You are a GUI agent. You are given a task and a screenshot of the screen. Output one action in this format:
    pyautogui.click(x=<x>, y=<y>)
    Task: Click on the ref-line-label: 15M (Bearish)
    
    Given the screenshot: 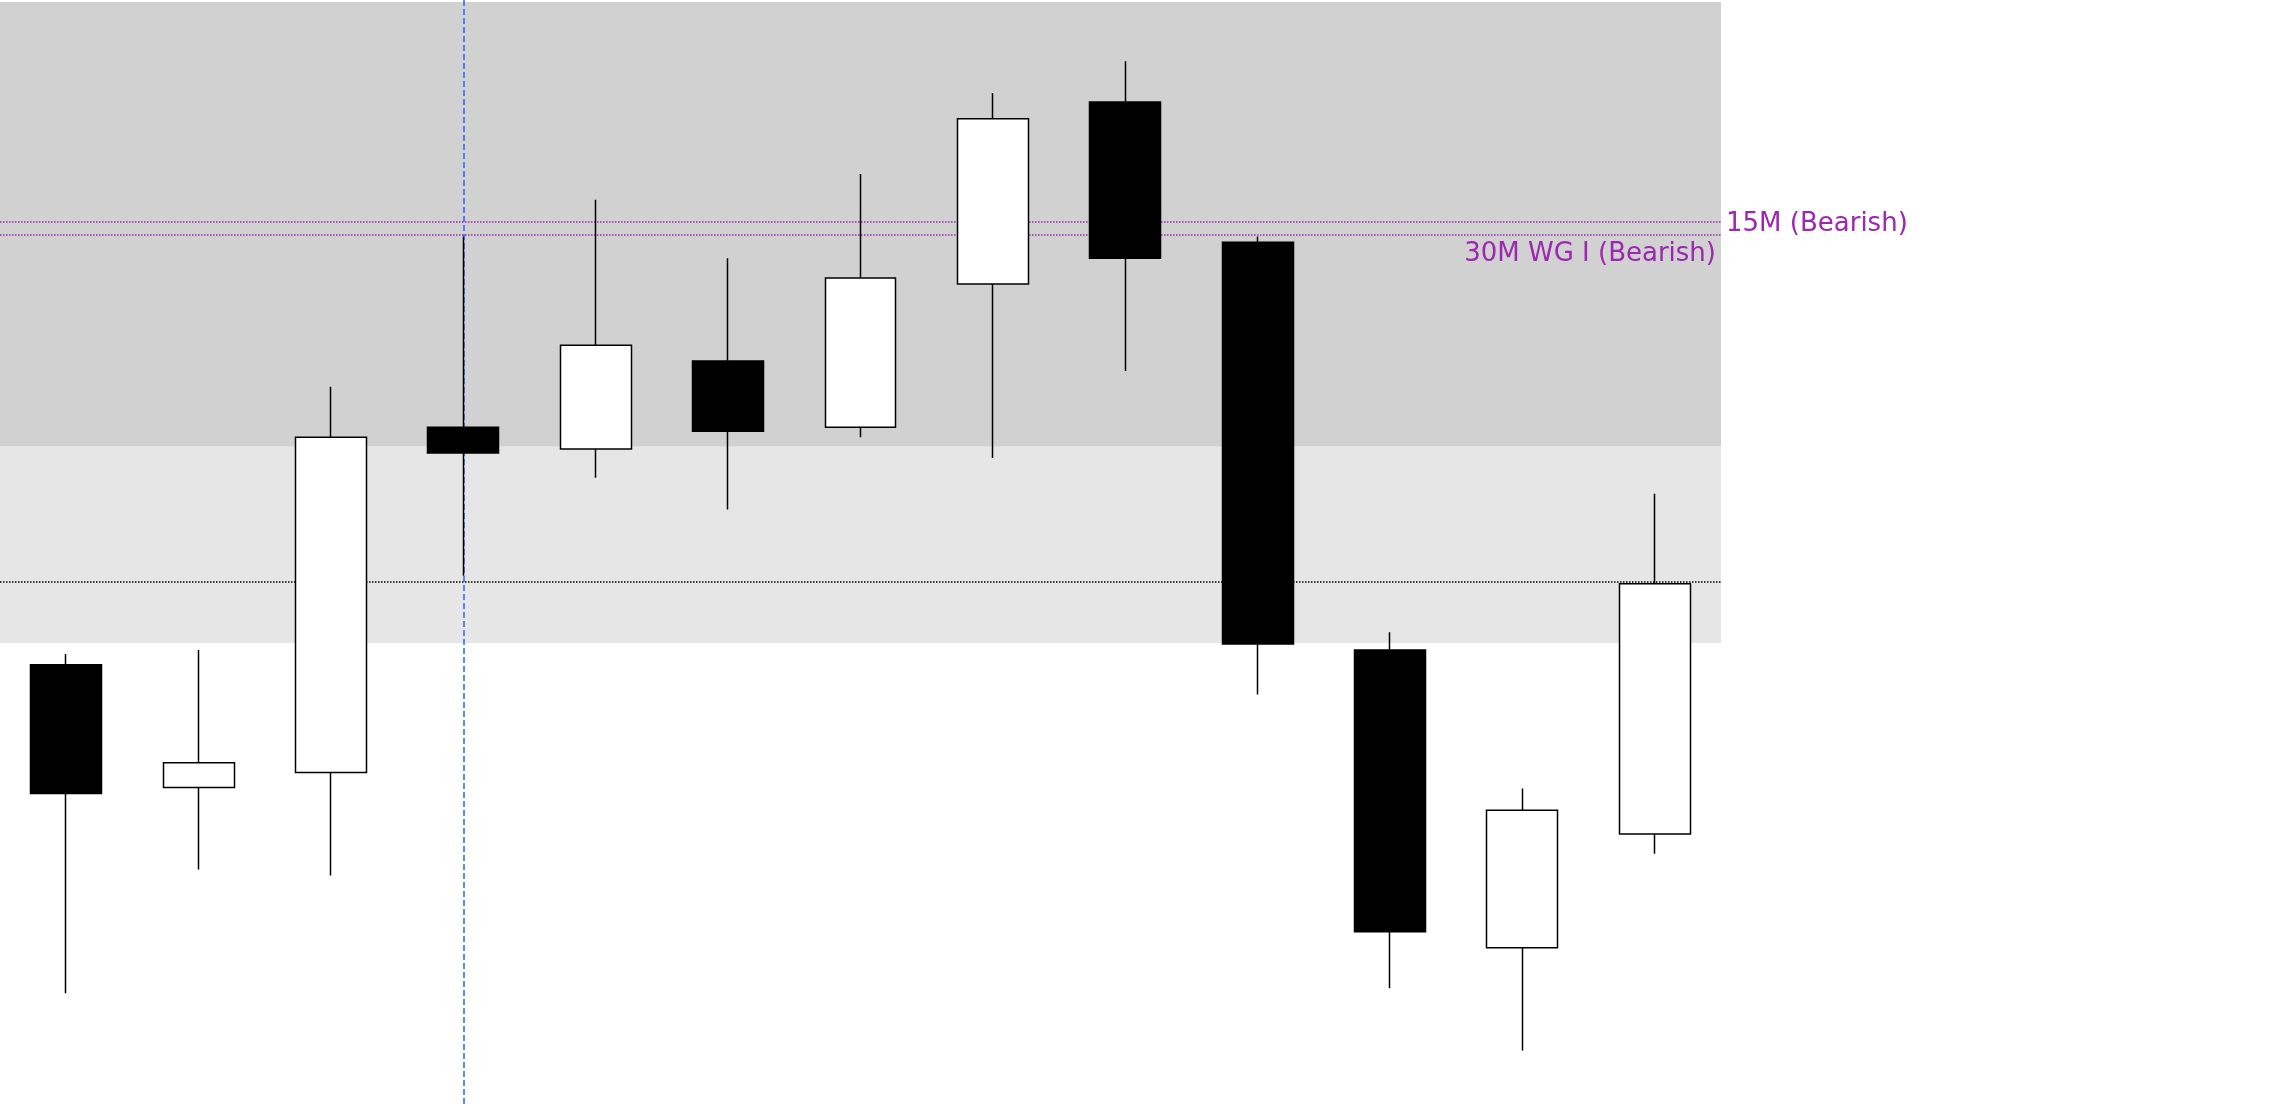 What is the action you would take?
    pyautogui.click(x=1817, y=221)
    